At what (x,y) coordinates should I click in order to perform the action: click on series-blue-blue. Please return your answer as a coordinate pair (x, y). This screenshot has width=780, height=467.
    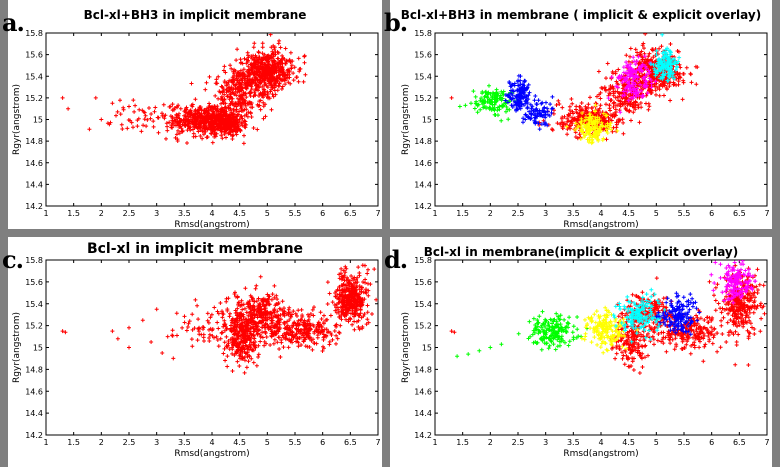
    Looking at the image, I should click on (529, 102).